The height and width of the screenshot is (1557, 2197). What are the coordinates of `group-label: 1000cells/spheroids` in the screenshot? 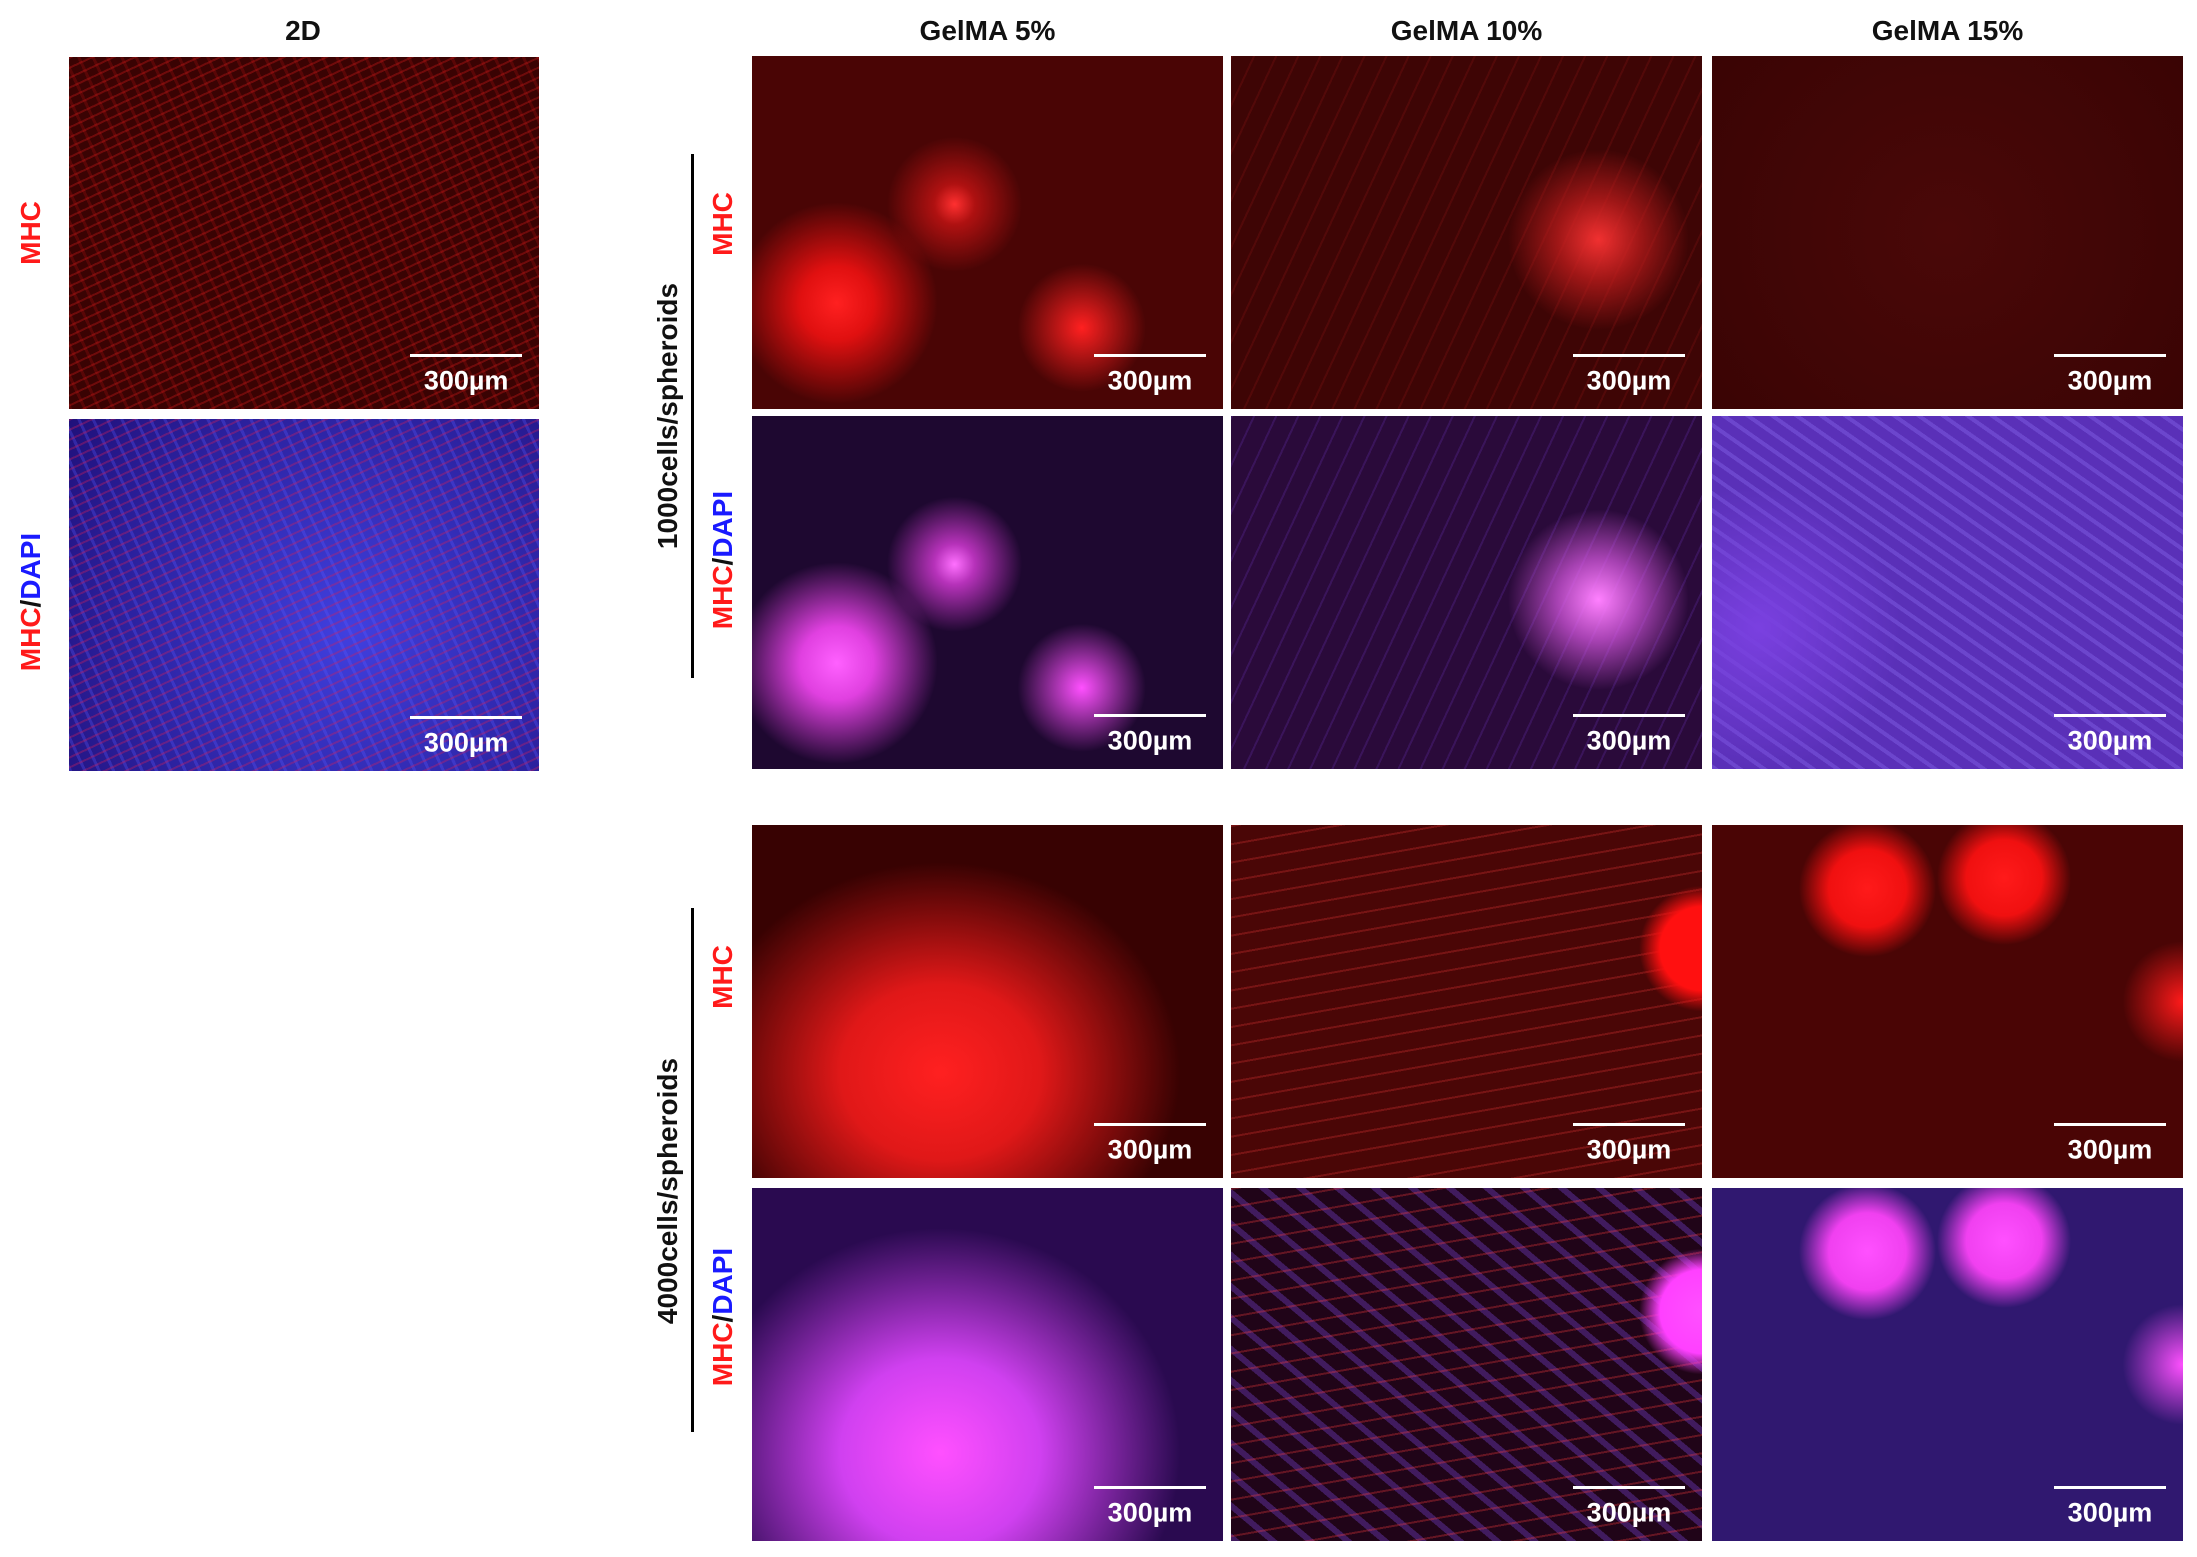 It's located at (667, 416).